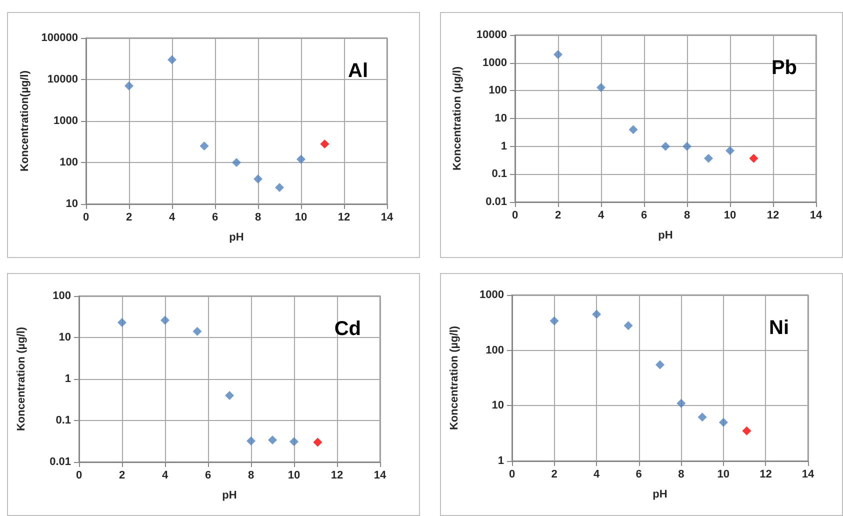  What do you see at coordinates (779, 328) in the screenshot?
I see `text: Ni` at bounding box center [779, 328].